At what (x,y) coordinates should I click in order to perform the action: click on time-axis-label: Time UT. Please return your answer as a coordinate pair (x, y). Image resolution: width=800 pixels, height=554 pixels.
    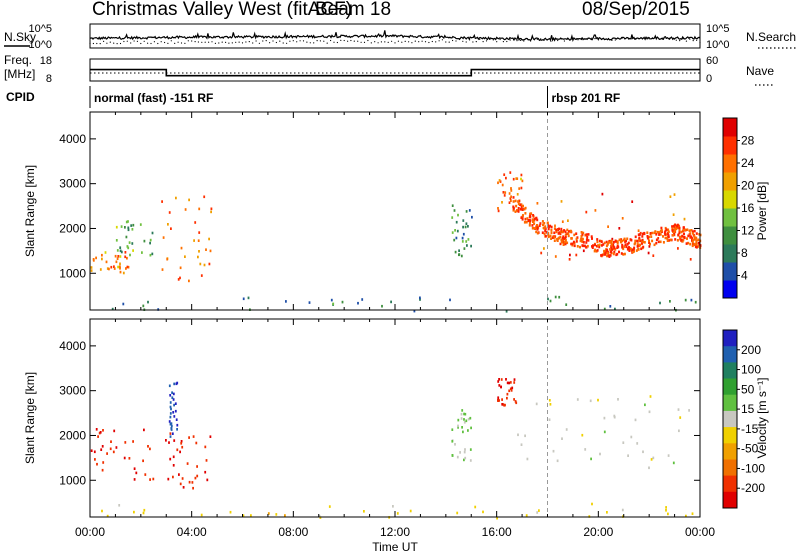
    Looking at the image, I should click on (395, 547).